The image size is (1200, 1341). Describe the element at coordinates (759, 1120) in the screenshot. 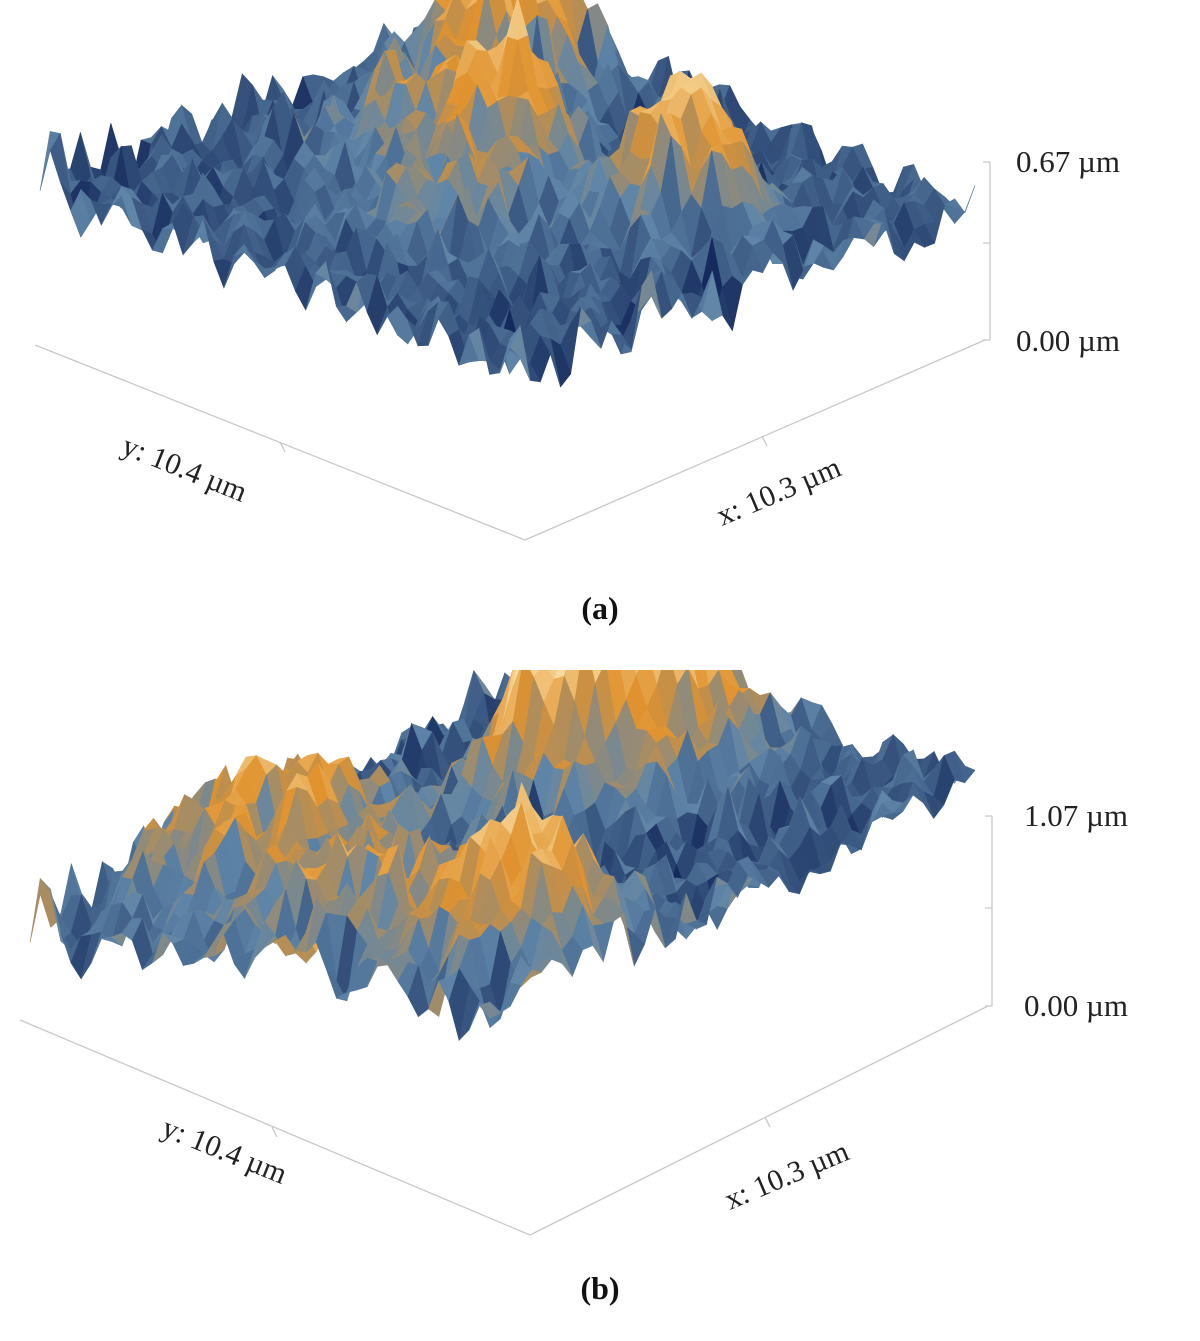

I see `x-axis-line-b` at that location.